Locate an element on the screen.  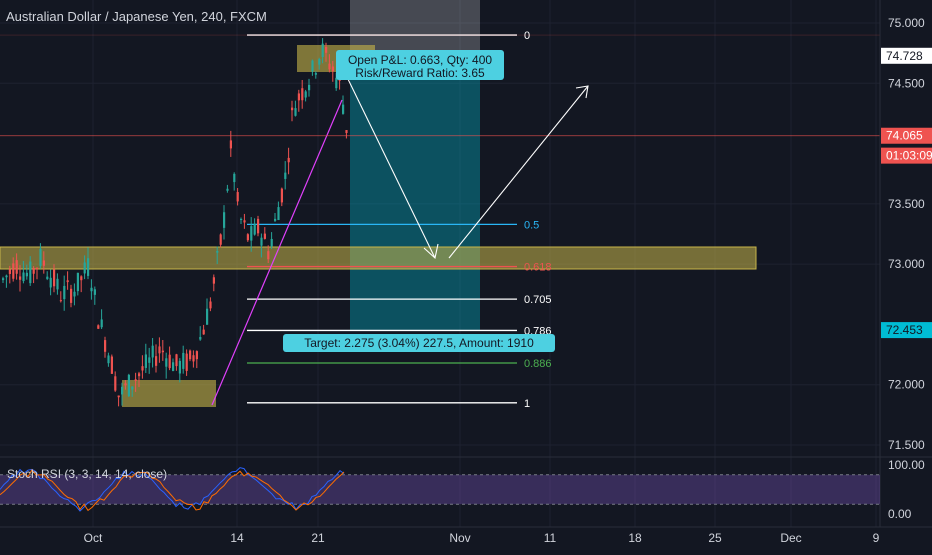
x-tick-label: Dec is located at coordinates (790, 538).